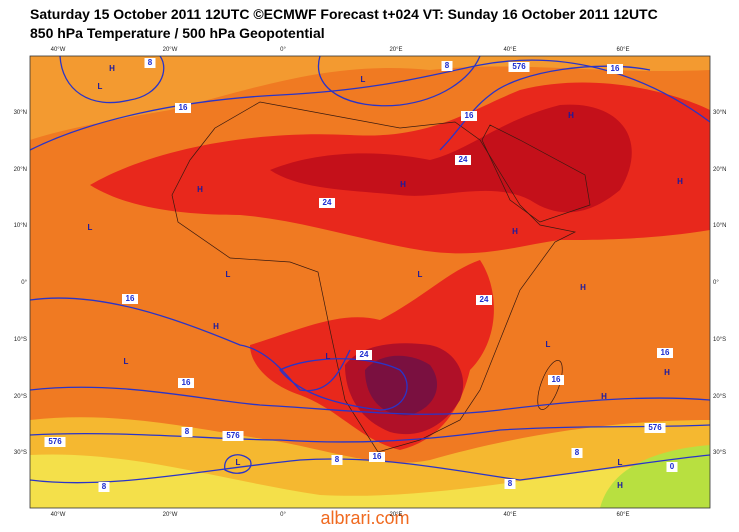 The image size is (739, 532). Describe the element at coordinates (719, 453) in the screenshot. I see `latitude-label: 30°S` at that location.